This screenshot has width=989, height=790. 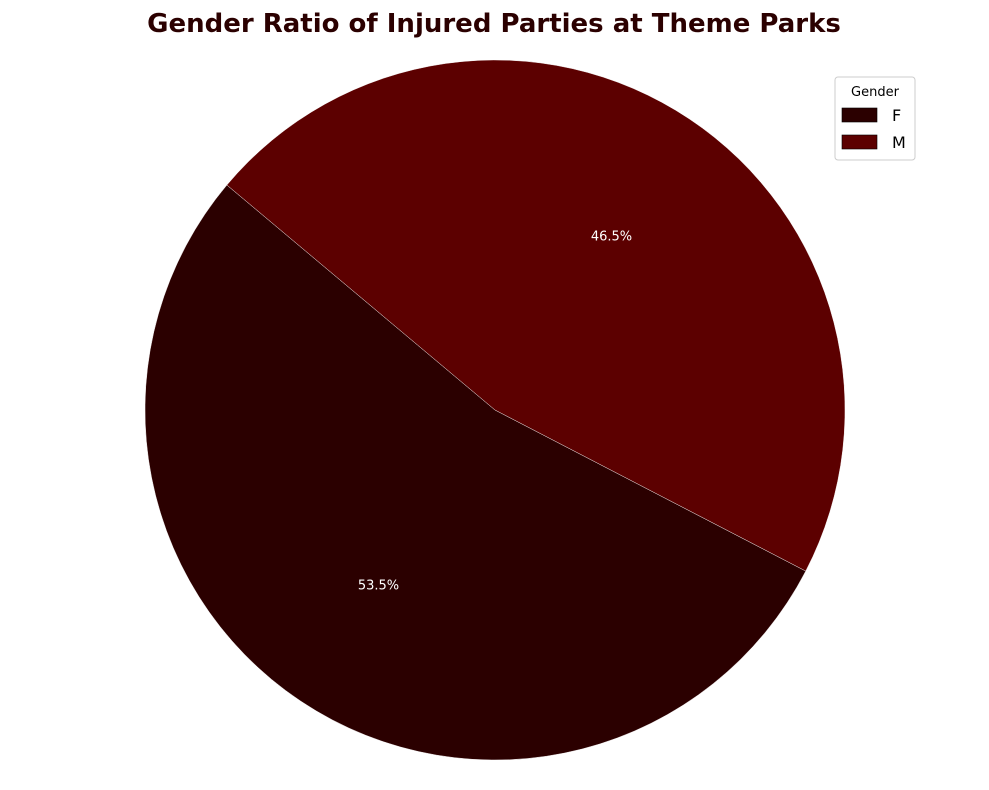 I want to click on pie-percent-label-f: 53.5%, so click(x=378, y=586).